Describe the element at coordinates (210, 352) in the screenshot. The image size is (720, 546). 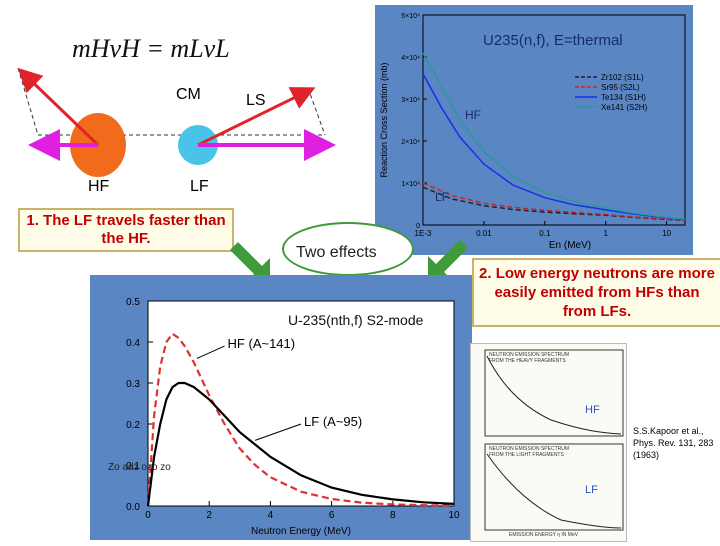
I see `sp-hf-leader` at that location.